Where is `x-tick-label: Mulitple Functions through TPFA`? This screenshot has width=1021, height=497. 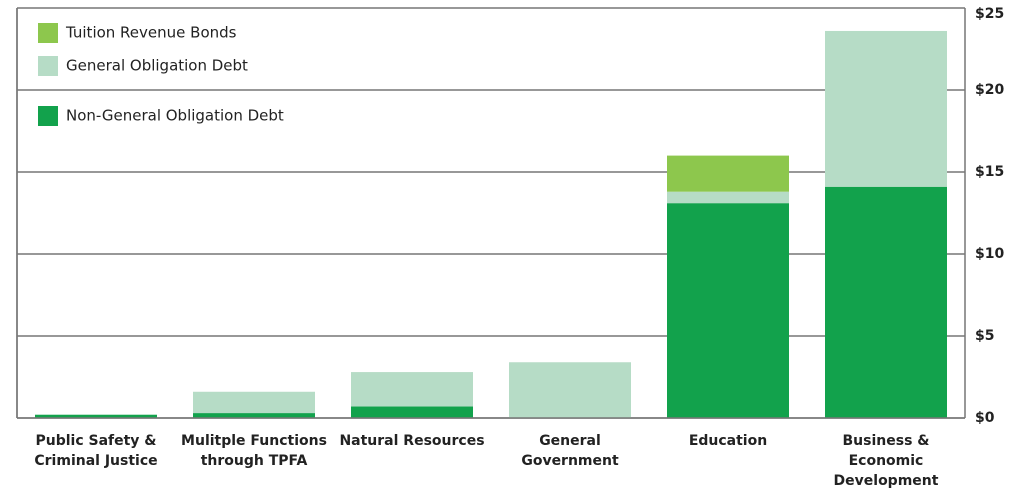
x-tick-label: Mulitple Functions through TPFA is located at coordinates (254, 451).